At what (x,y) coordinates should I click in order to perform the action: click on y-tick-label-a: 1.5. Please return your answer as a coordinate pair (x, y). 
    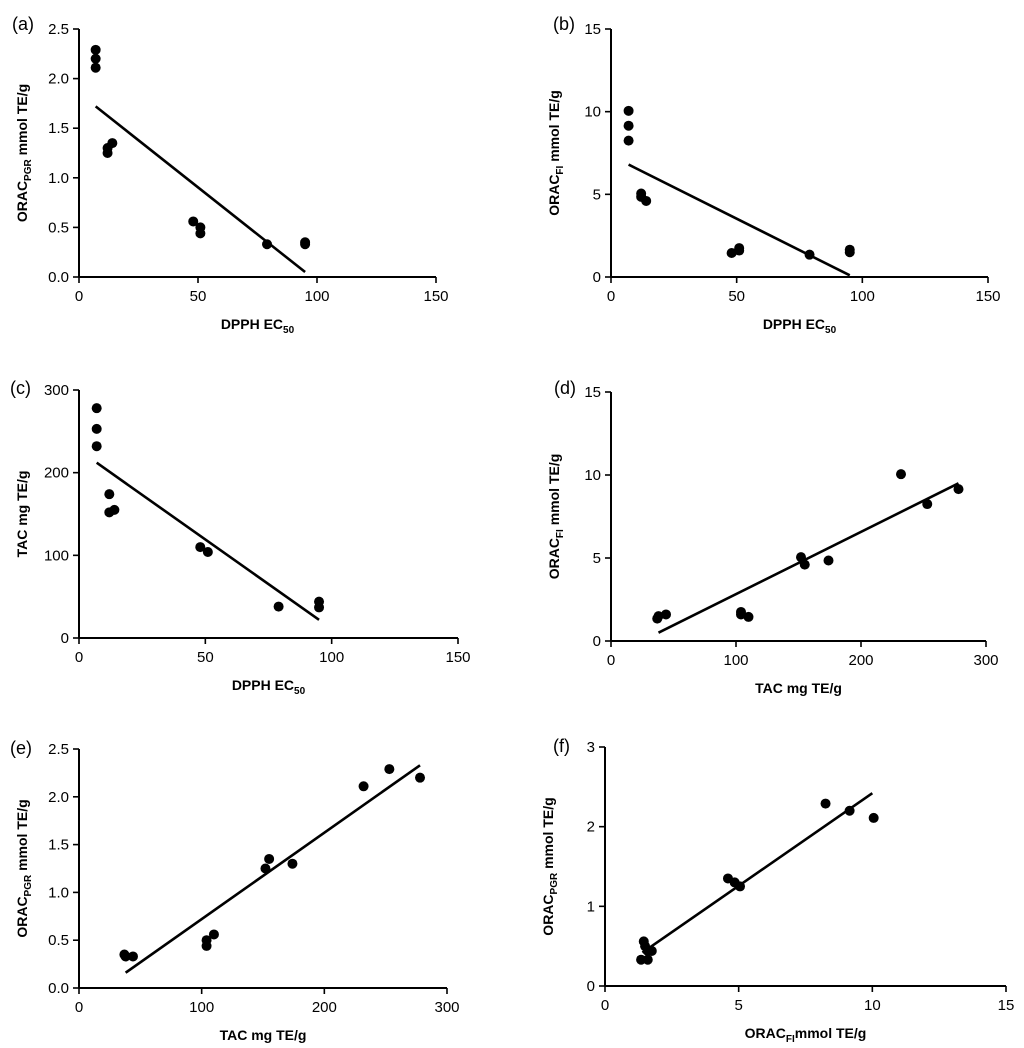
    Looking at the image, I should click on (58, 128).